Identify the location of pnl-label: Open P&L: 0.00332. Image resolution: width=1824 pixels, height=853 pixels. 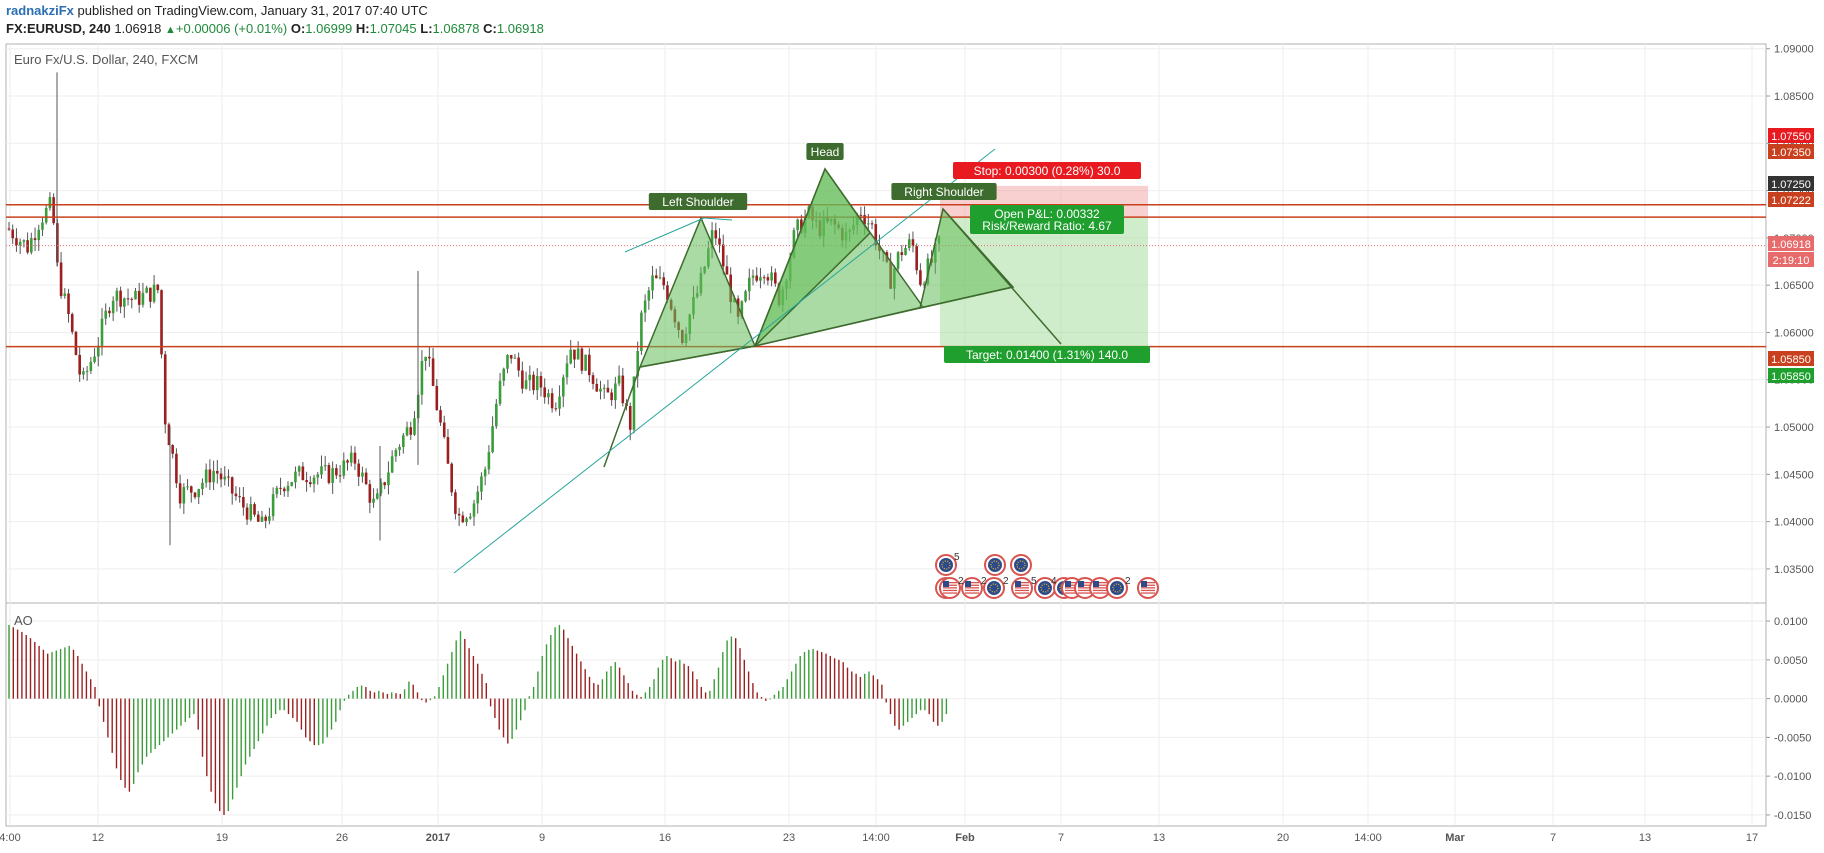
(1047, 214).